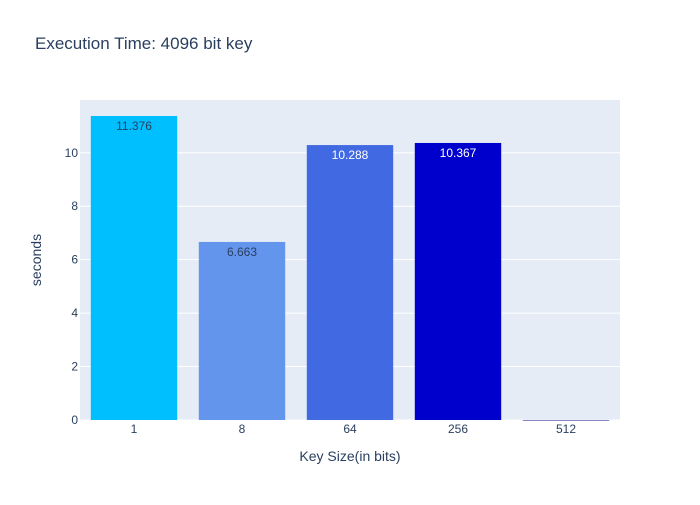 The height and width of the screenshot is (505, 700). I want to click on x-tick-label: 64, so click(350, 429).